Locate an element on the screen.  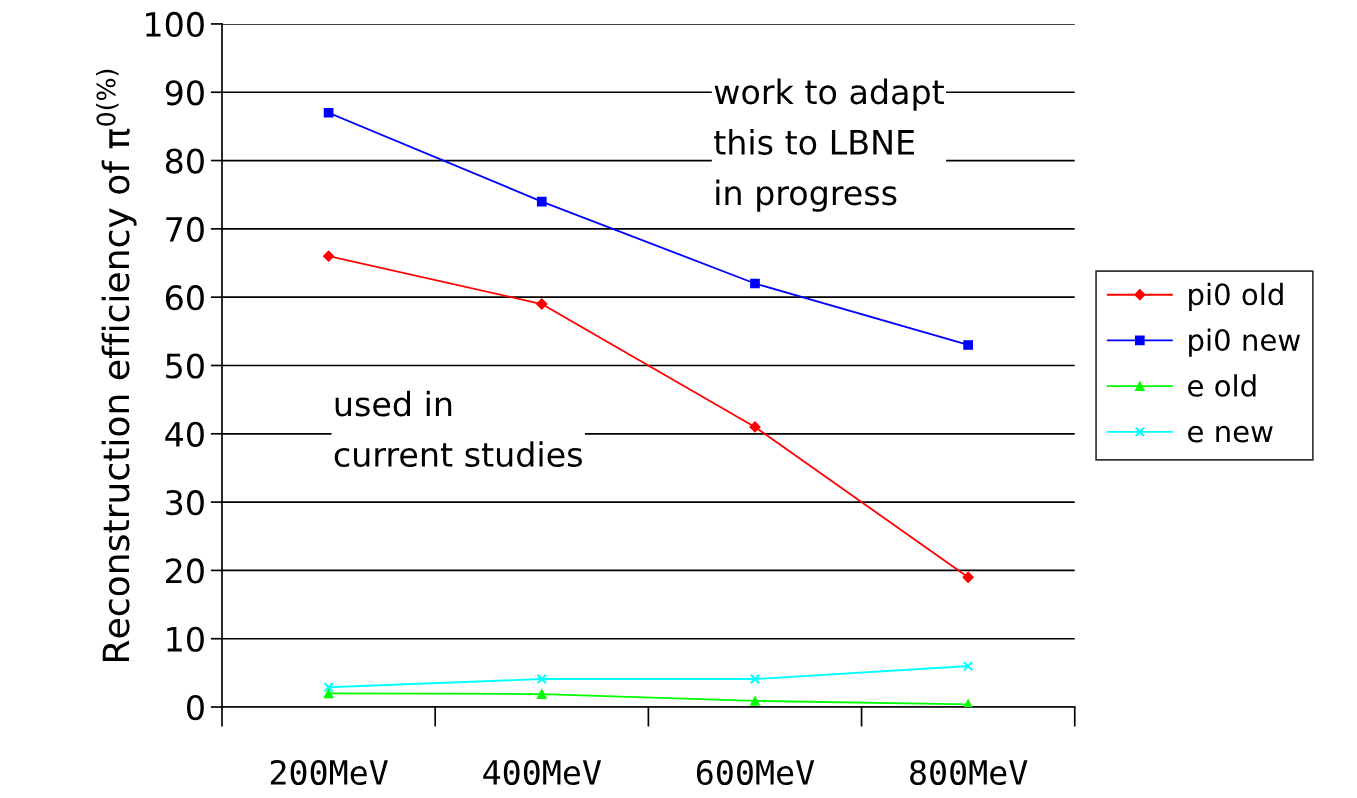
legend-label: pi0 old is located at coordinates (1236, 297).